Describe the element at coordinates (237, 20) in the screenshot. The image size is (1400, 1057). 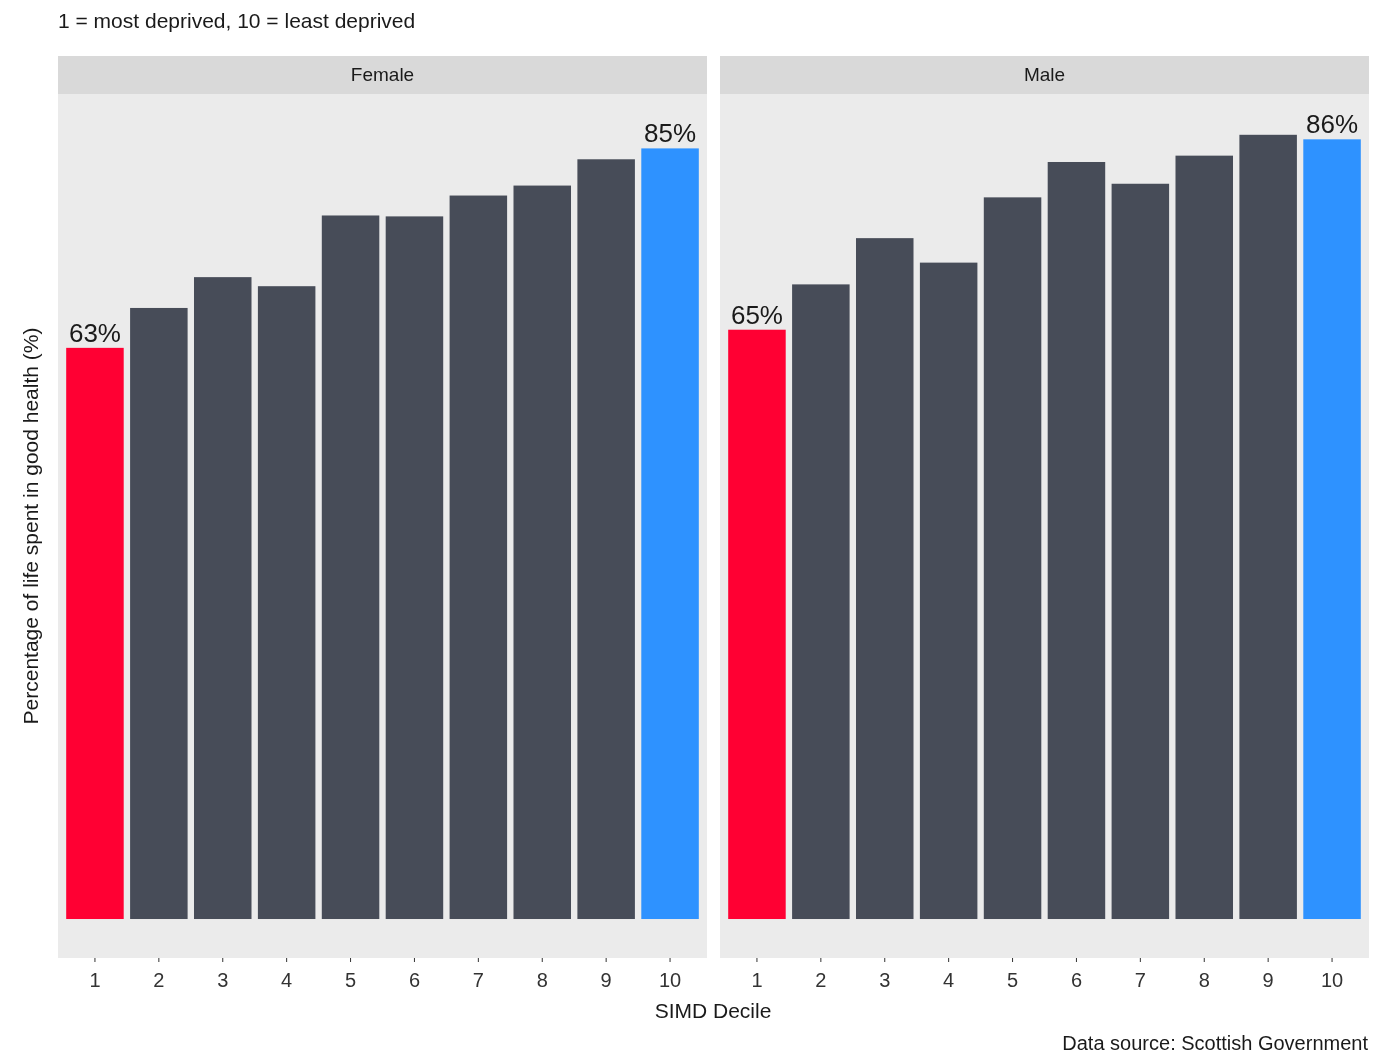
I see `chart-subtitle: 1 = most deprived, 10 = least deprived` at that location.